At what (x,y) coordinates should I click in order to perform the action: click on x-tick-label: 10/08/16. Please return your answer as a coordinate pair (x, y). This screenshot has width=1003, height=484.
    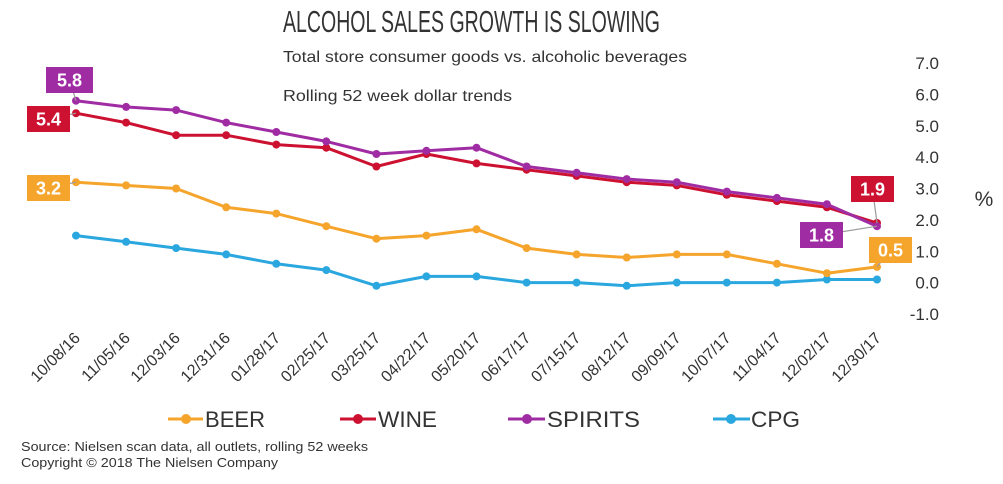
    Looking at the image, I should click on (56, 358).